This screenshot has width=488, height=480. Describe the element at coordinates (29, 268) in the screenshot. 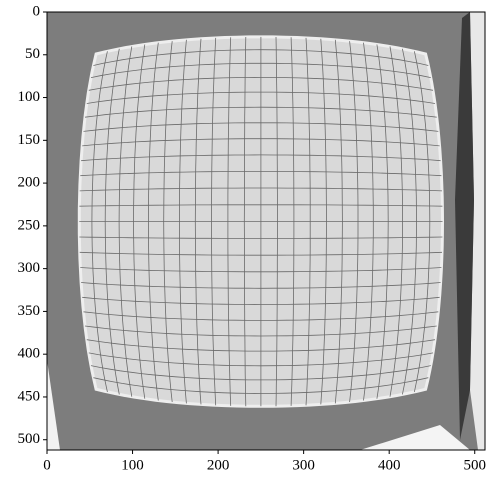

I see `y-tick-label: 300` at that location.